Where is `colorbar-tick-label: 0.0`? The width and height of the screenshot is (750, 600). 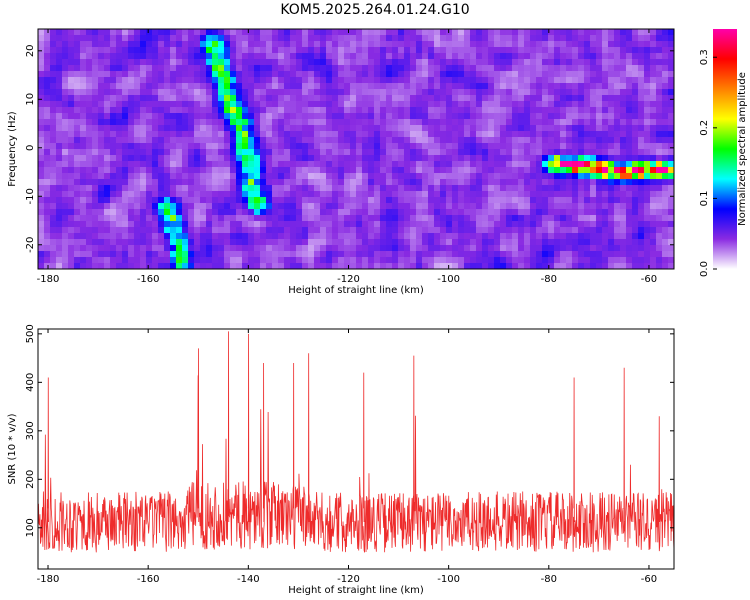 colorbar-tick-label: 0.0 is located at coordinates (704, 269).